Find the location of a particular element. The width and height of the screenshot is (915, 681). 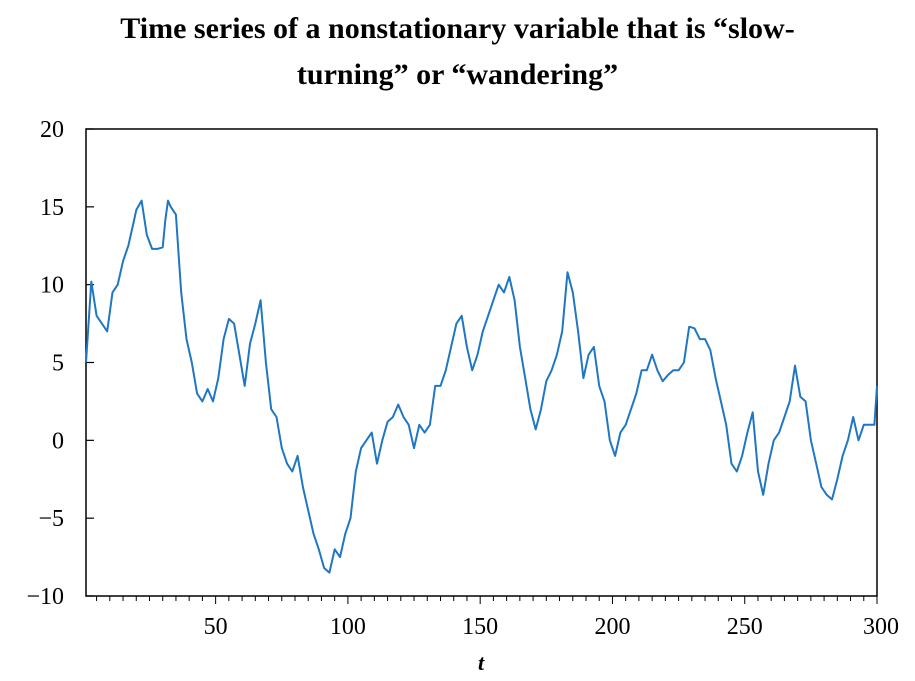

y-tick-label: 20 is located at coordinates (52, 130).